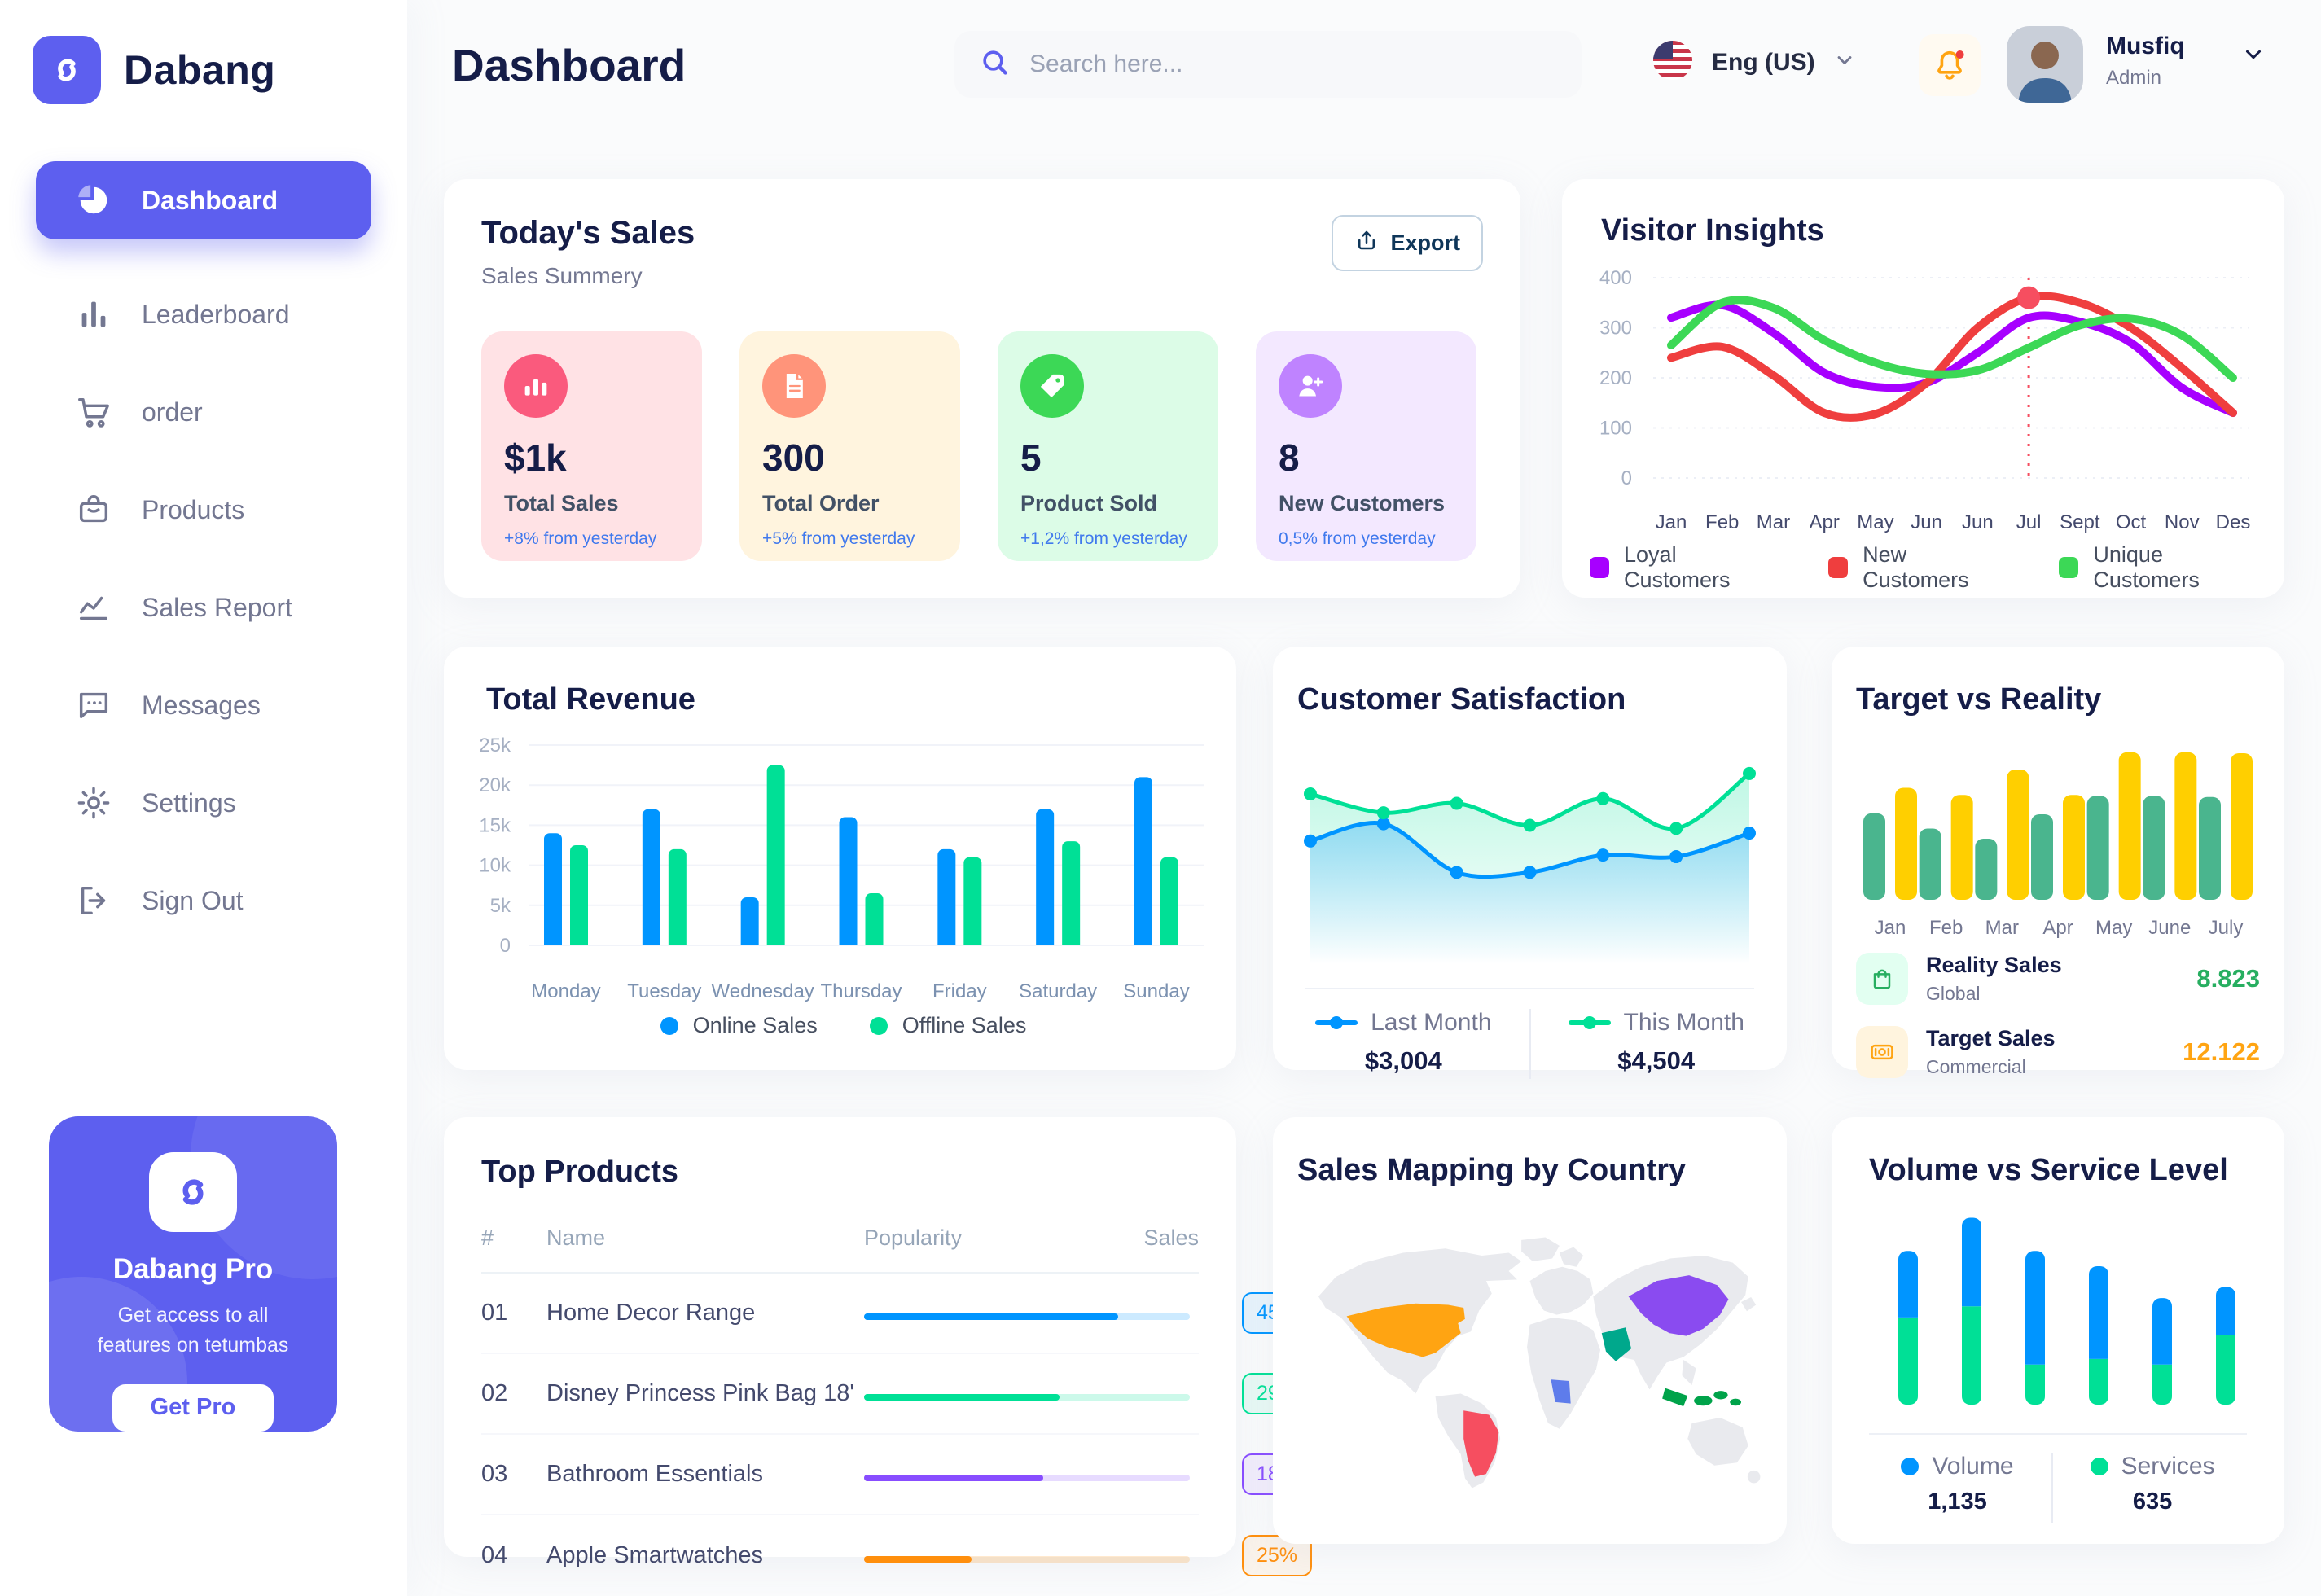 The height and width of the screenshot is (1596, 2321). I want to click on svg-text: Mar, so click(2002, 928).